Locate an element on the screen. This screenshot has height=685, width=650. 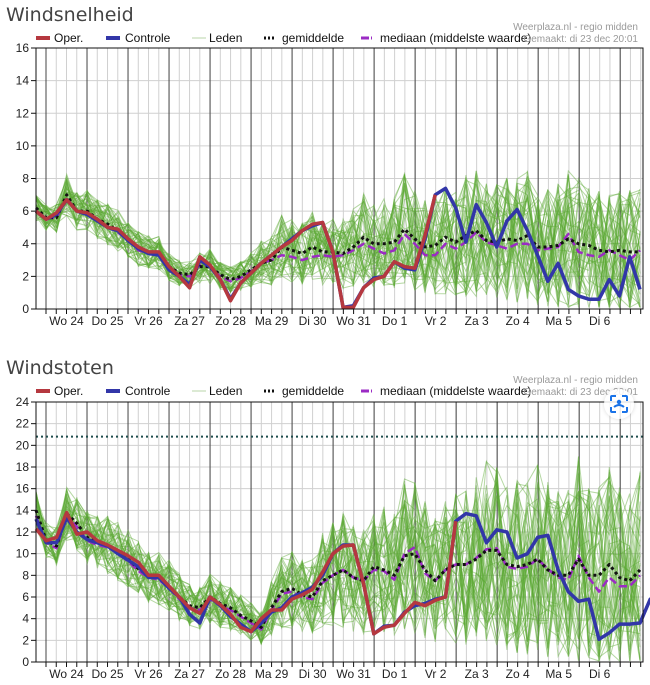
oper-line is located at coordinates (235, 252).